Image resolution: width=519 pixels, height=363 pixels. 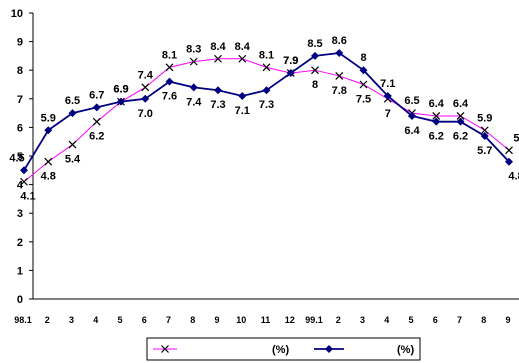 I want to click on data-label-s1: 7, so click(x=388, y=114).